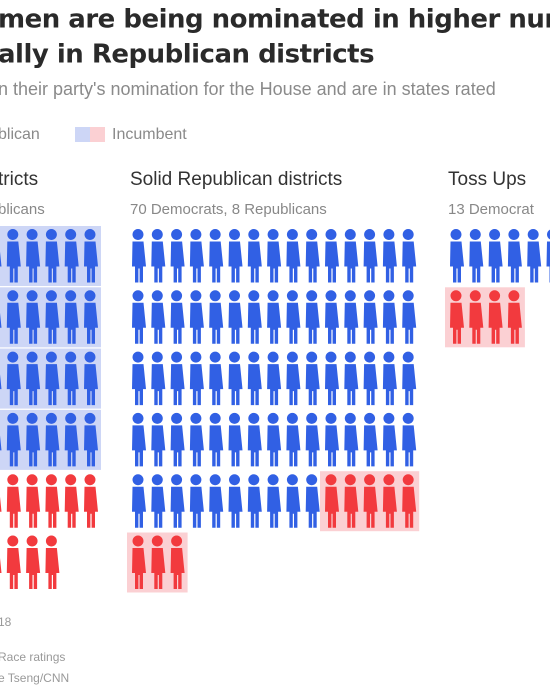 This screenshot has height=689, width=550. I want to click on panel-title: tricts, so click(19, 179).